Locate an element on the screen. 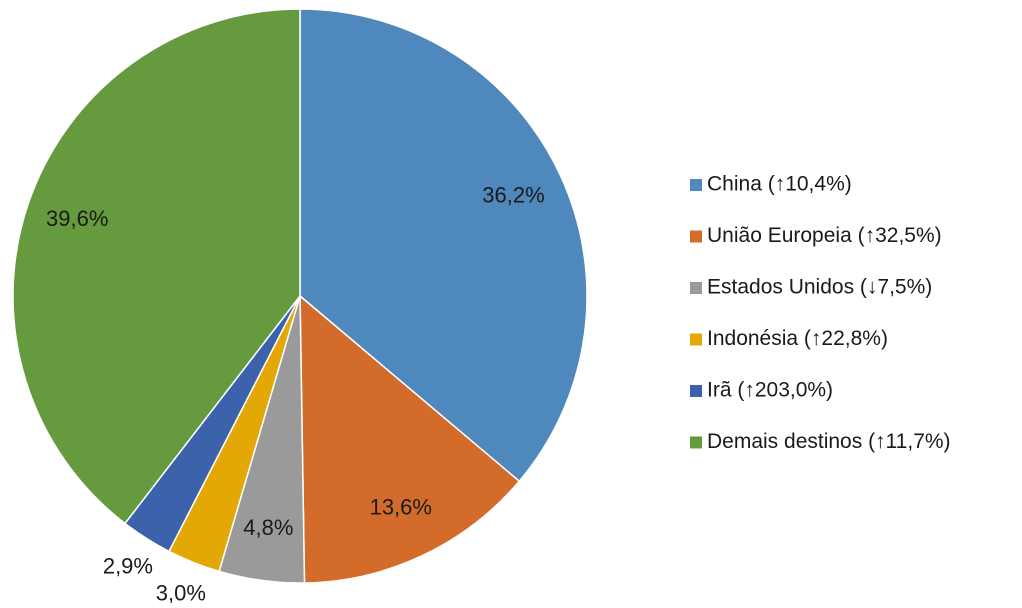 This screenshot has height=608, width=1022. legend-label: China (↑10,4%) is located at coordinates (779, 184).